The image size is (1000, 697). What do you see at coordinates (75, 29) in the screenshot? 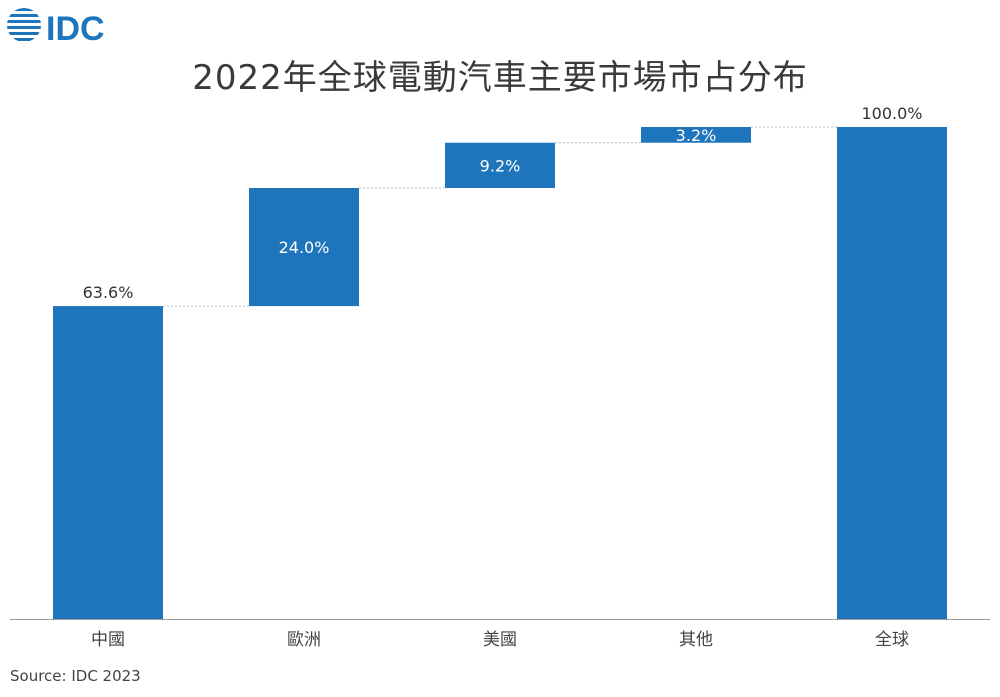
I see `logo-text: IDC` at bounding box center [75, 29].